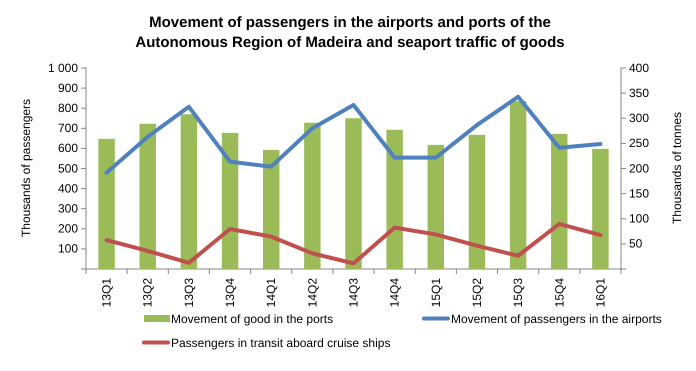  What do you see at coordinates (639, 143) in the screenshot?
I see `y2-tick-label: 250` at bounding box center [639, 143].